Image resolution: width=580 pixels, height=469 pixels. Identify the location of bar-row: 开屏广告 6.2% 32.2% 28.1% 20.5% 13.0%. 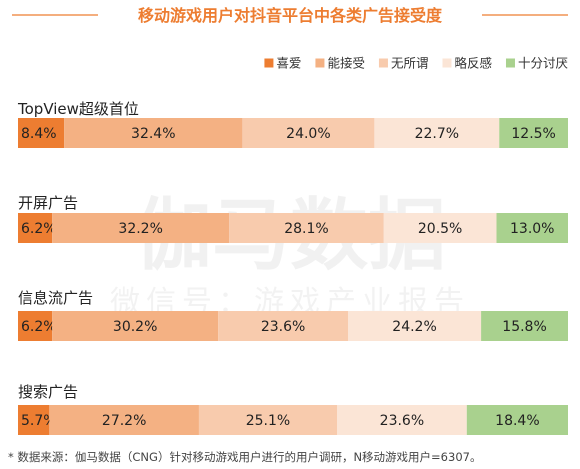
(293, 218).